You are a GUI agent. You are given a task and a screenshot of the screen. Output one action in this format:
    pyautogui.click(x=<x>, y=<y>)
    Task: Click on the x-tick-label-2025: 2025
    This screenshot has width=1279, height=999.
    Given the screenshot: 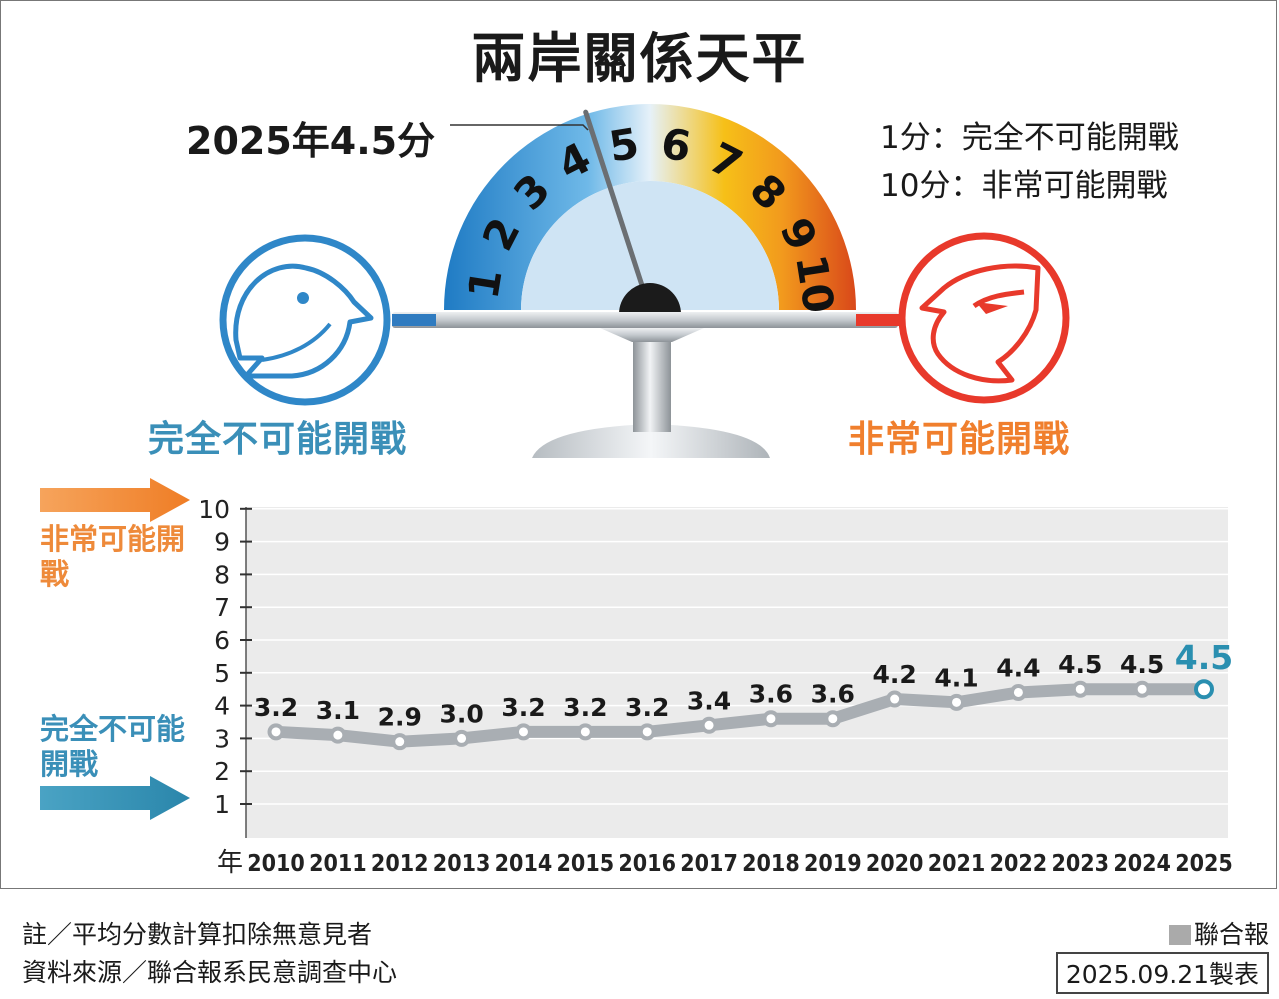 What is the action you would take?
    pyautogui.click(x=1204, y=864)
    